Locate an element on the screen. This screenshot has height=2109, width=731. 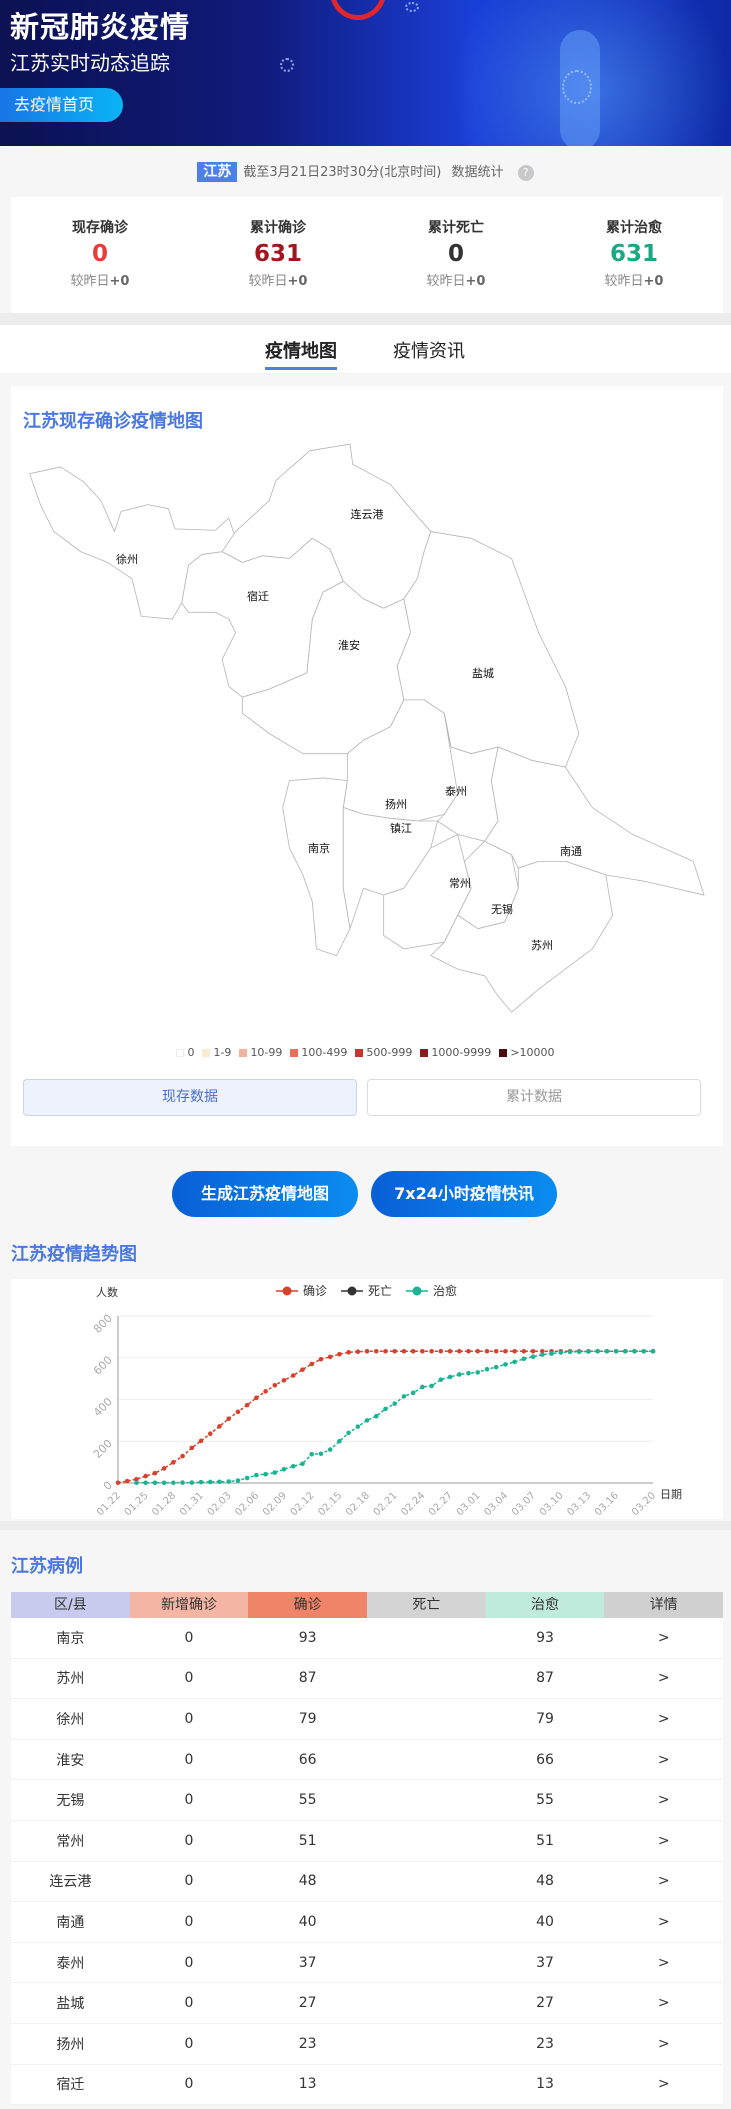
table-row: 南通 0 40 40 > is located at coordinates (367, 1922).